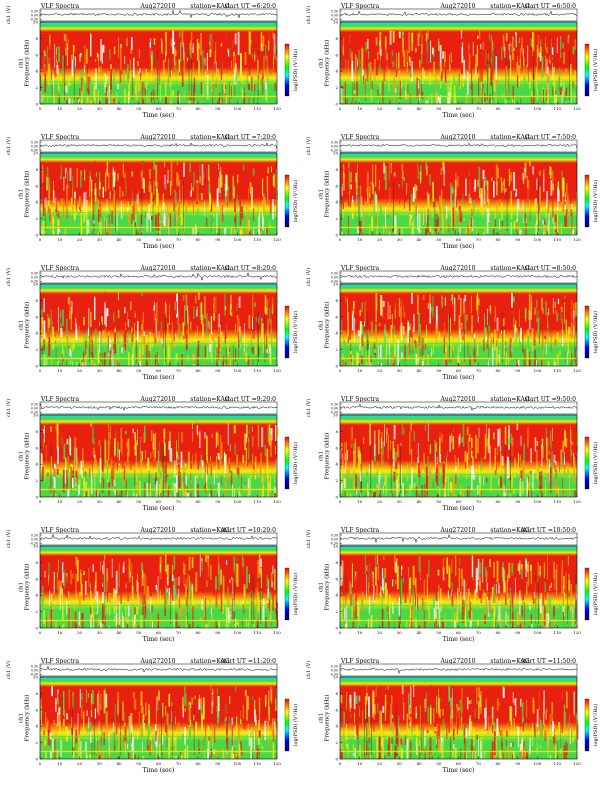  I want to click on x-tick-label: 60, so click(159, 239).